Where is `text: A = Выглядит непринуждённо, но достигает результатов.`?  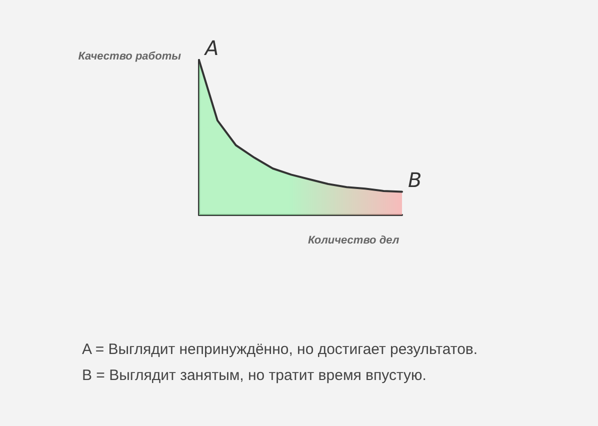
text: A = Выглядит непринуждённо, но достигает результатов. is located at coordinates (280, 349).